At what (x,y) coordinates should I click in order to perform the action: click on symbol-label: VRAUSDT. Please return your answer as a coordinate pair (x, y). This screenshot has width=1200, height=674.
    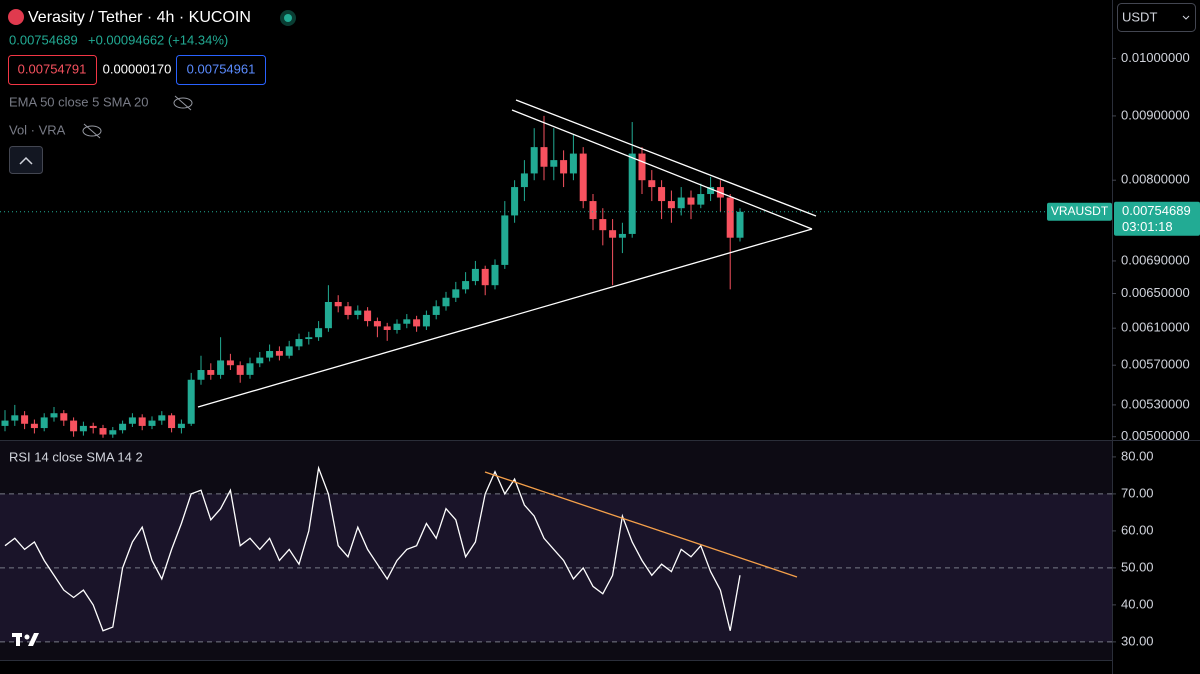
    Looking at the image, I should click on (1080, 211).